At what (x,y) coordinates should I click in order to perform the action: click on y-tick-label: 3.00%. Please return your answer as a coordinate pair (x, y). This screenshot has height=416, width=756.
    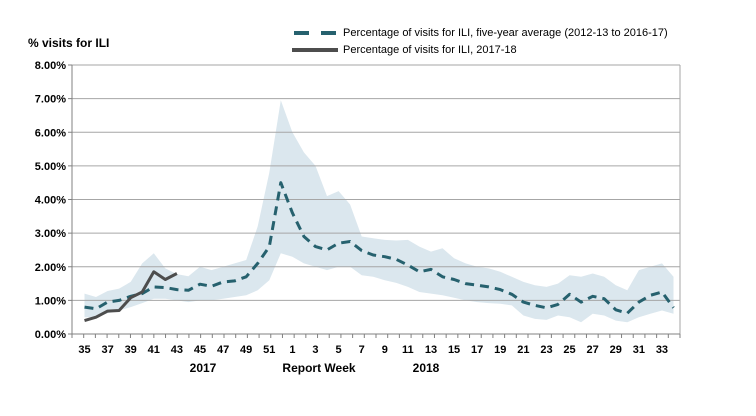
    Looking at the image, I should click on (50, 234).